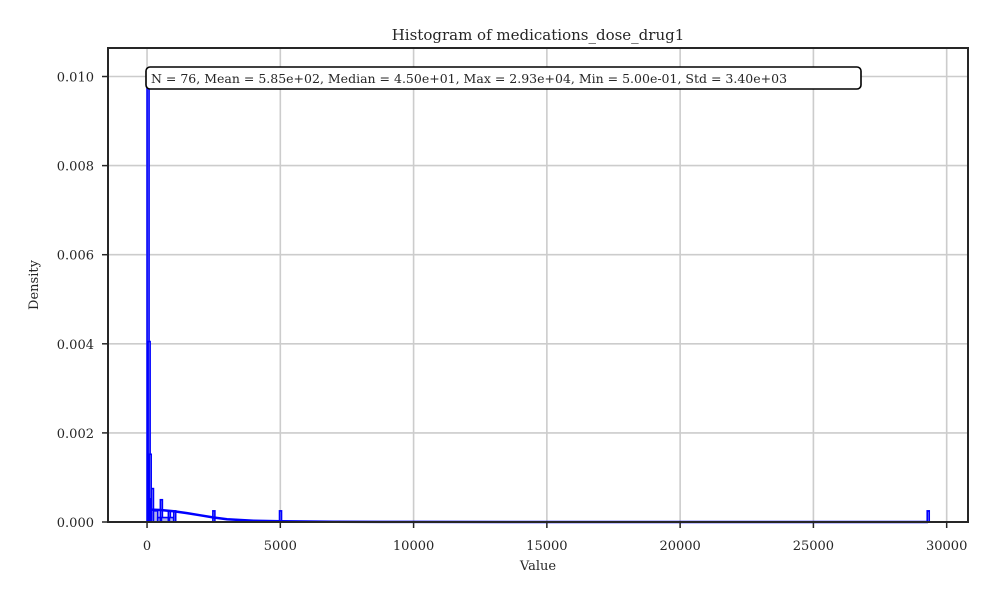 Image resolution: width=1000 pixels, height=605 pixels. I want to click on x-tick-label: 15000, so click(546, 546).